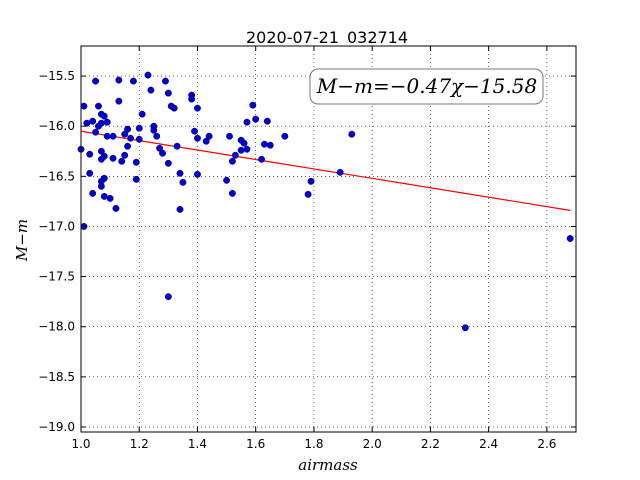 The width and height of the screenshot is (640, 480). I want to click on x-tick-label: 2.6, so click(546, 444).